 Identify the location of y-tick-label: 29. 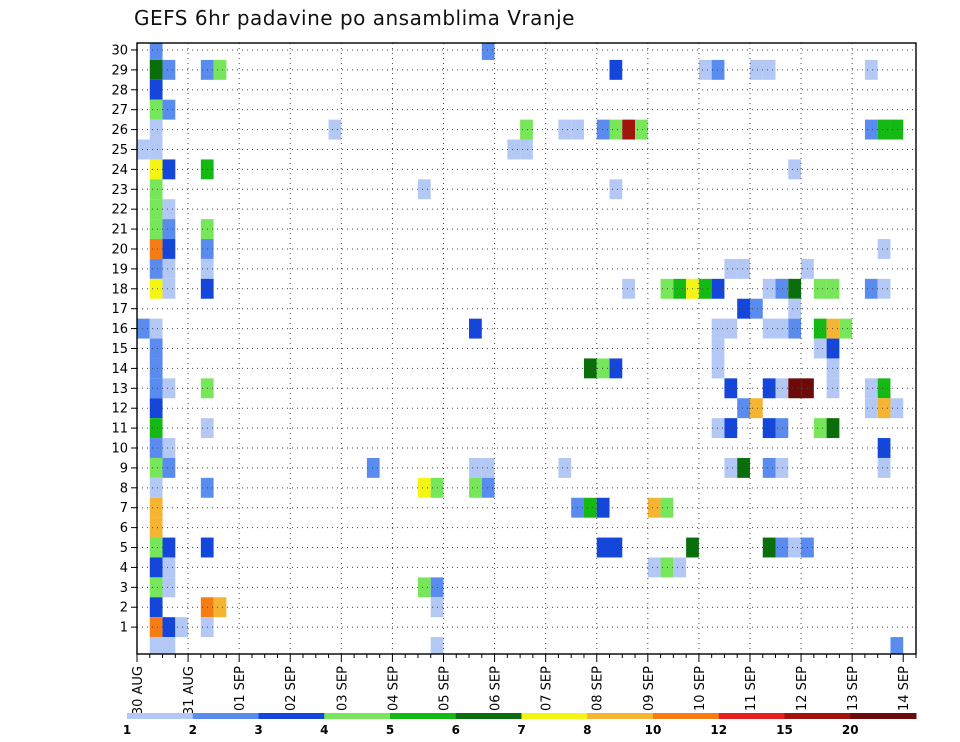
(119, 70).